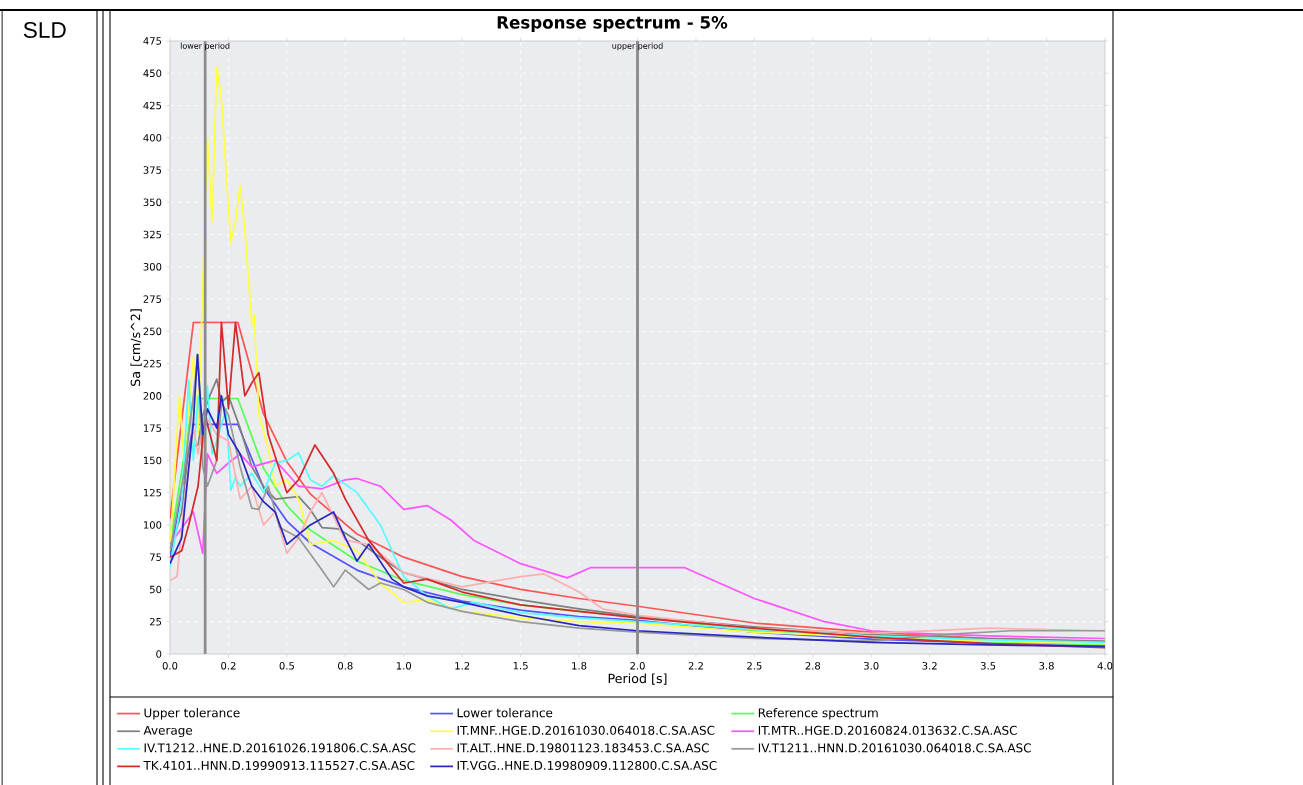 Image resolution: width=1303 pixels, height=785 pixels. Describe the element at coordinates (152, 428) in the screenshot. I see `y-tick-label: 175` at that location.